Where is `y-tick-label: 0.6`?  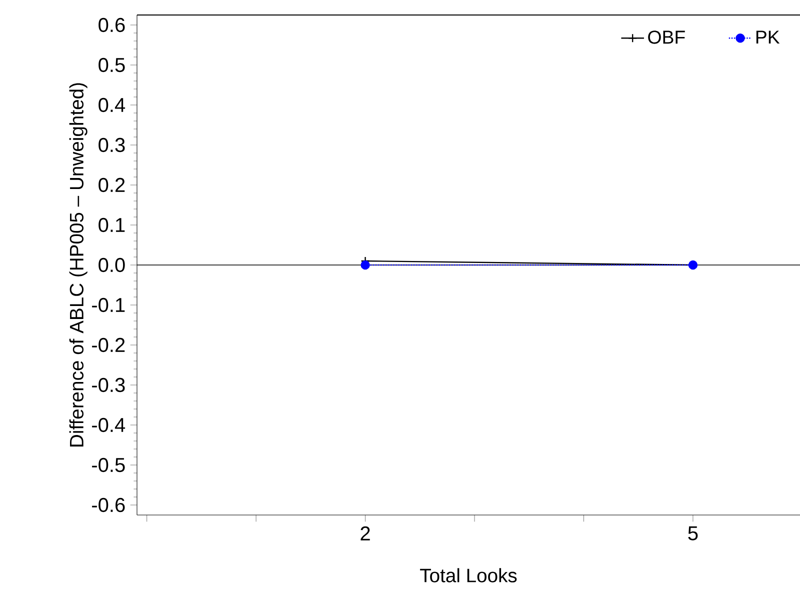
y-tick-label: 0.6 is located at coordinates (111, 25).